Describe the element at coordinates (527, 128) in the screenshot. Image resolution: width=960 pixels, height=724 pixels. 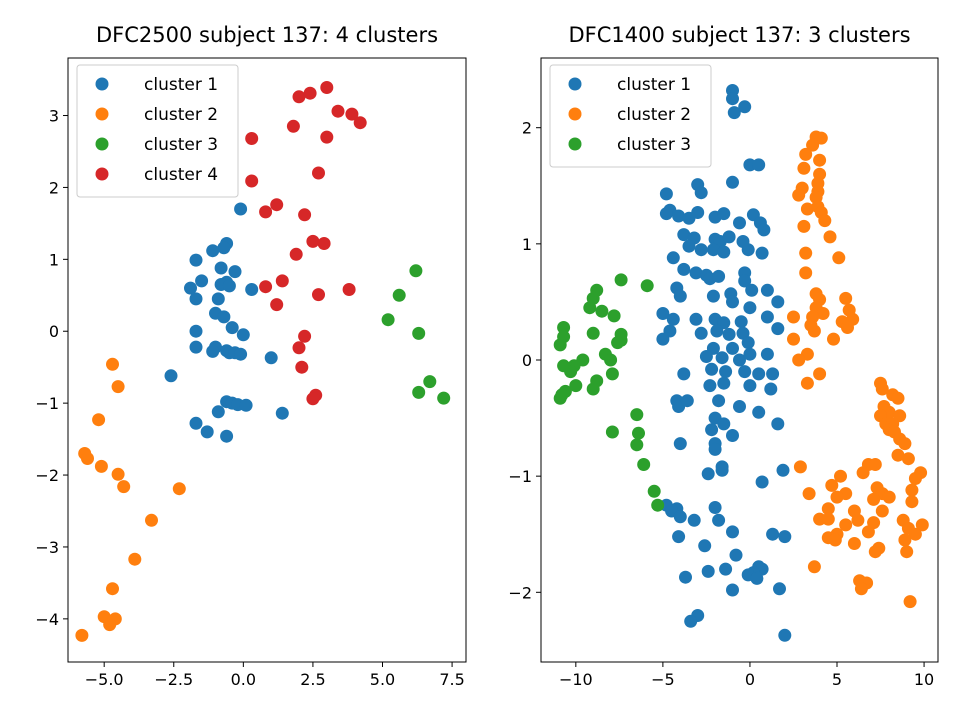
I see `y-tick-label: 2` at that location.